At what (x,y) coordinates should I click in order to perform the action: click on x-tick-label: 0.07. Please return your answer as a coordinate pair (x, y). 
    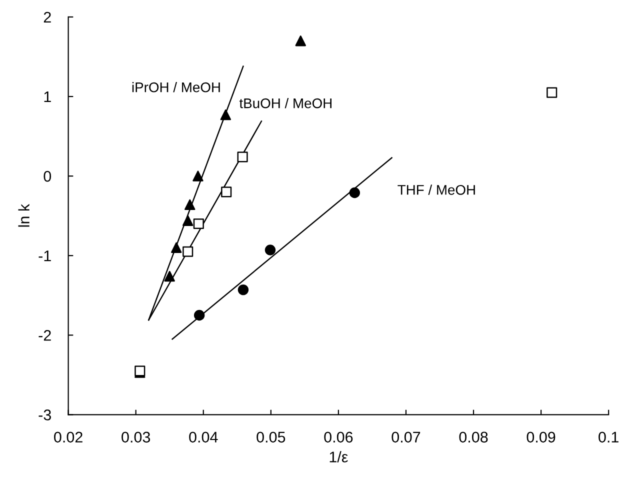
    Looking at the image, I should click on (406, 437).